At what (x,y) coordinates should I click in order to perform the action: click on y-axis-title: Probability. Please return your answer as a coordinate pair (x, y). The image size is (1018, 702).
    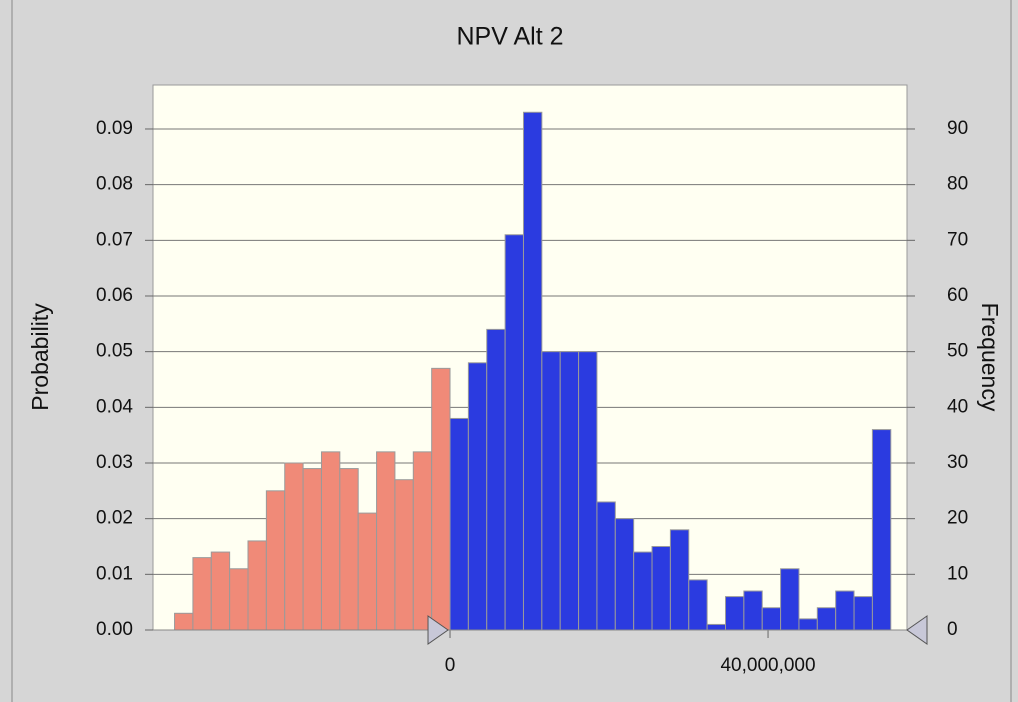
    Looking at the image, I should click on (40, 357).